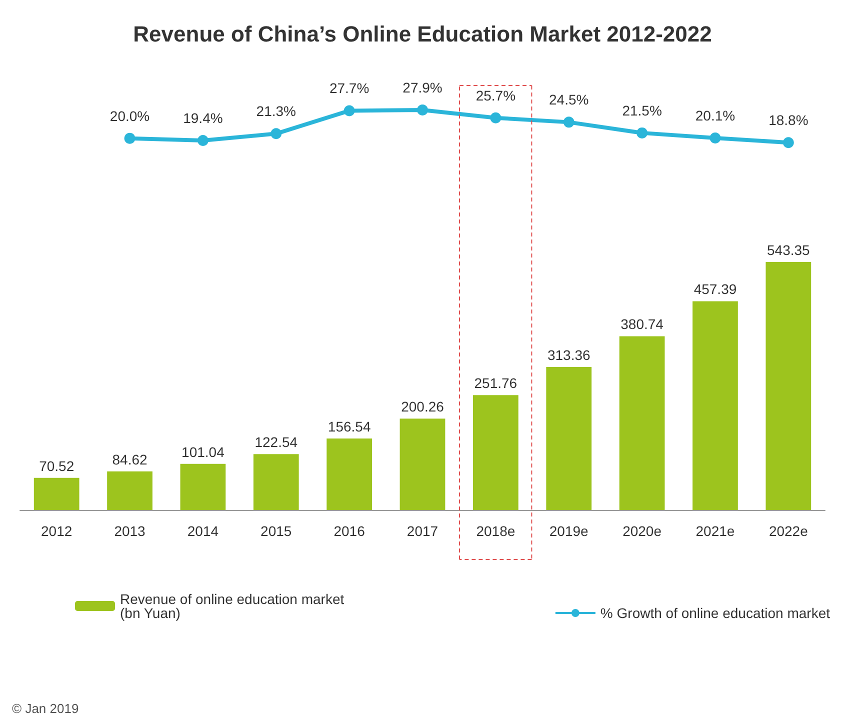 The width and height of the screenshot is (845, 725). What do you see at coordinates (496, 95) in the screenshot?
I see `data-label: 25.7%` at bounding box center [496, 95].